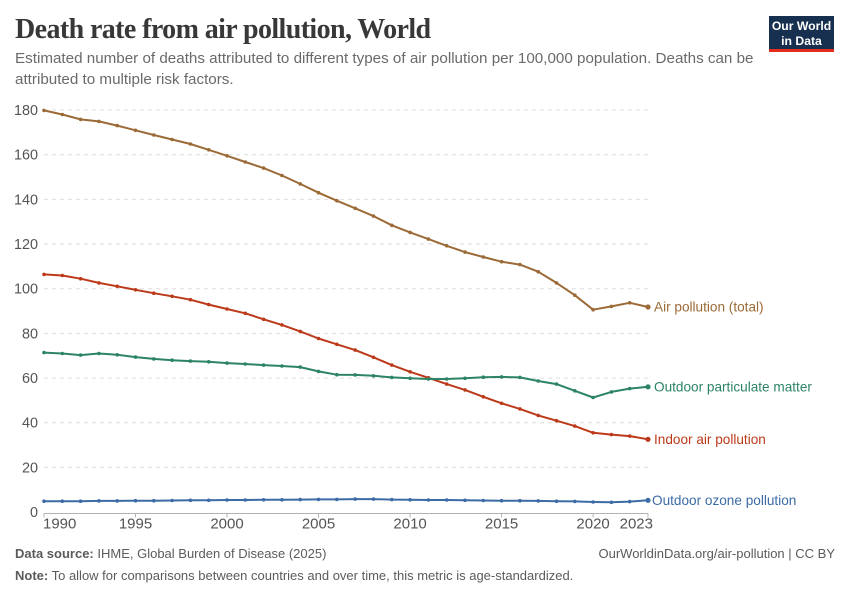 The image size is (850, 600). Describe the element at coordinates (30, 334) in the screenshot. I see `svg-text: 80` at that location.